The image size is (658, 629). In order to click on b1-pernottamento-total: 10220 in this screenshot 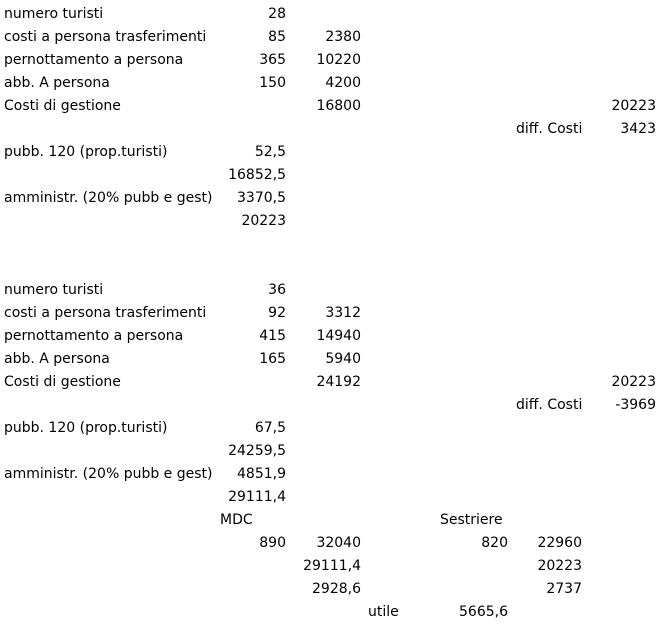, I will do `click(338, 60)`.